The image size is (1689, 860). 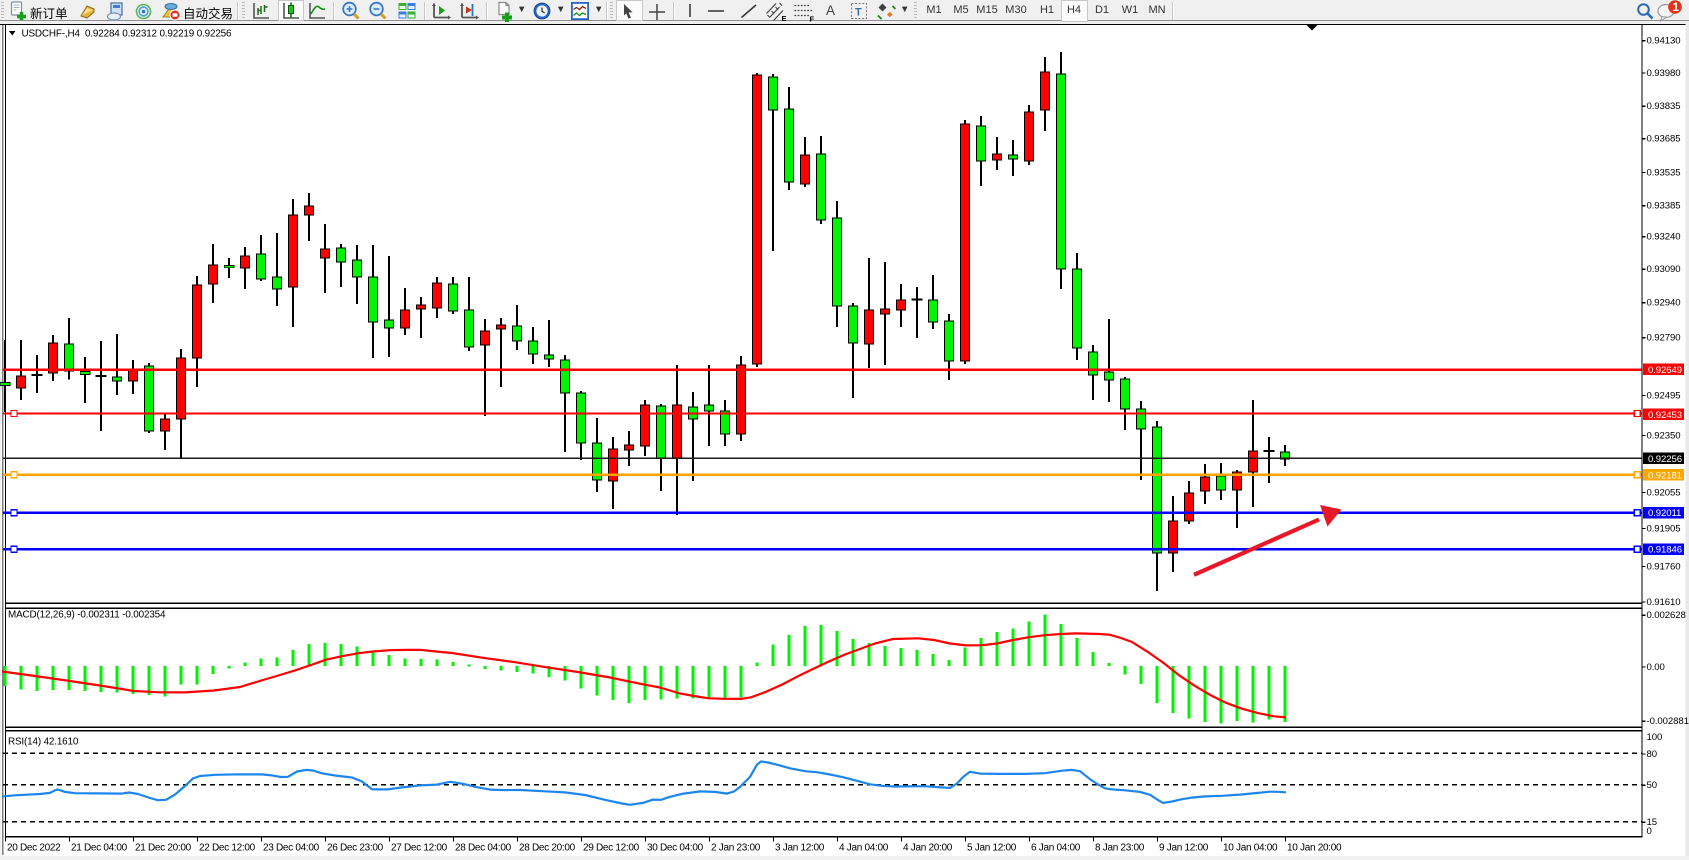 What do you see at coordinates (1665, 459) in the screenshot?
I see `svg-text: 0.92256` at bounding box center [1665, 459].